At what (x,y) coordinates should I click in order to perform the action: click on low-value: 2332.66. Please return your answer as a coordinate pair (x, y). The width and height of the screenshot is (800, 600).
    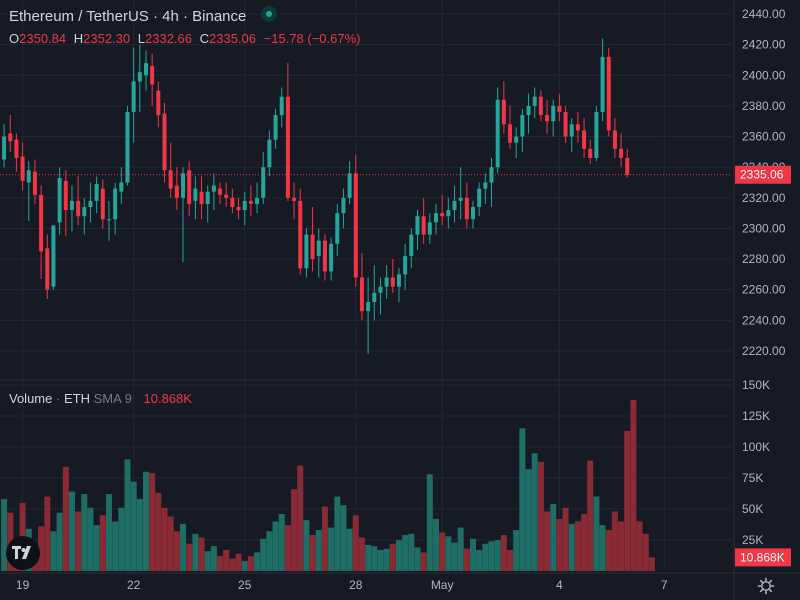
    Looking at the image, I should click on (168, 38).